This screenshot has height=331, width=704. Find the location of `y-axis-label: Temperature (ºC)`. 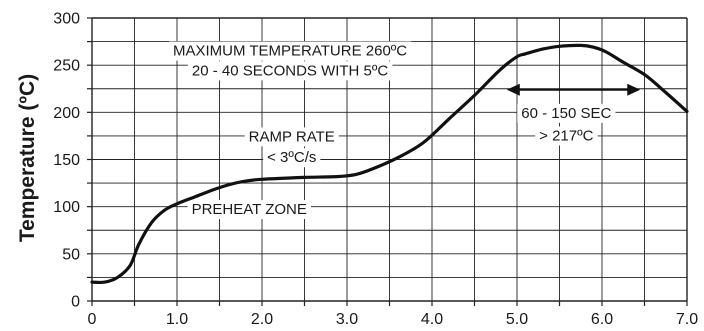

y-axis-label: Temperature (ºC) is located at coordinates (27, 158).